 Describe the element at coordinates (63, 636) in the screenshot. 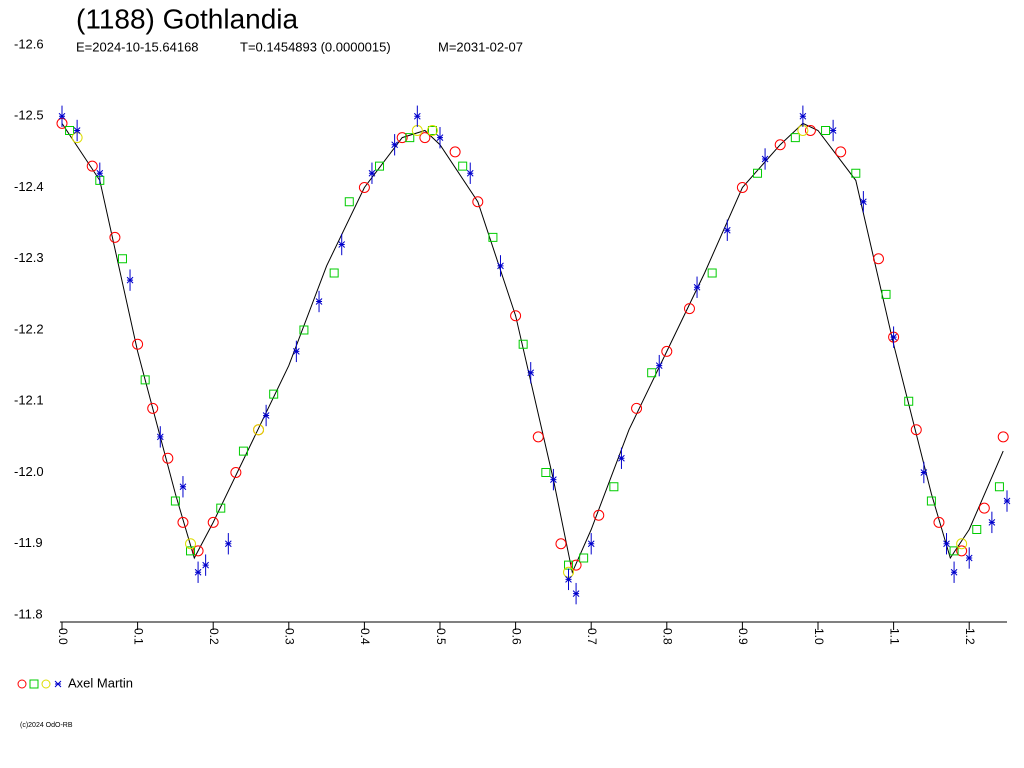

I see `x-tick-label: 0.0` at that location.